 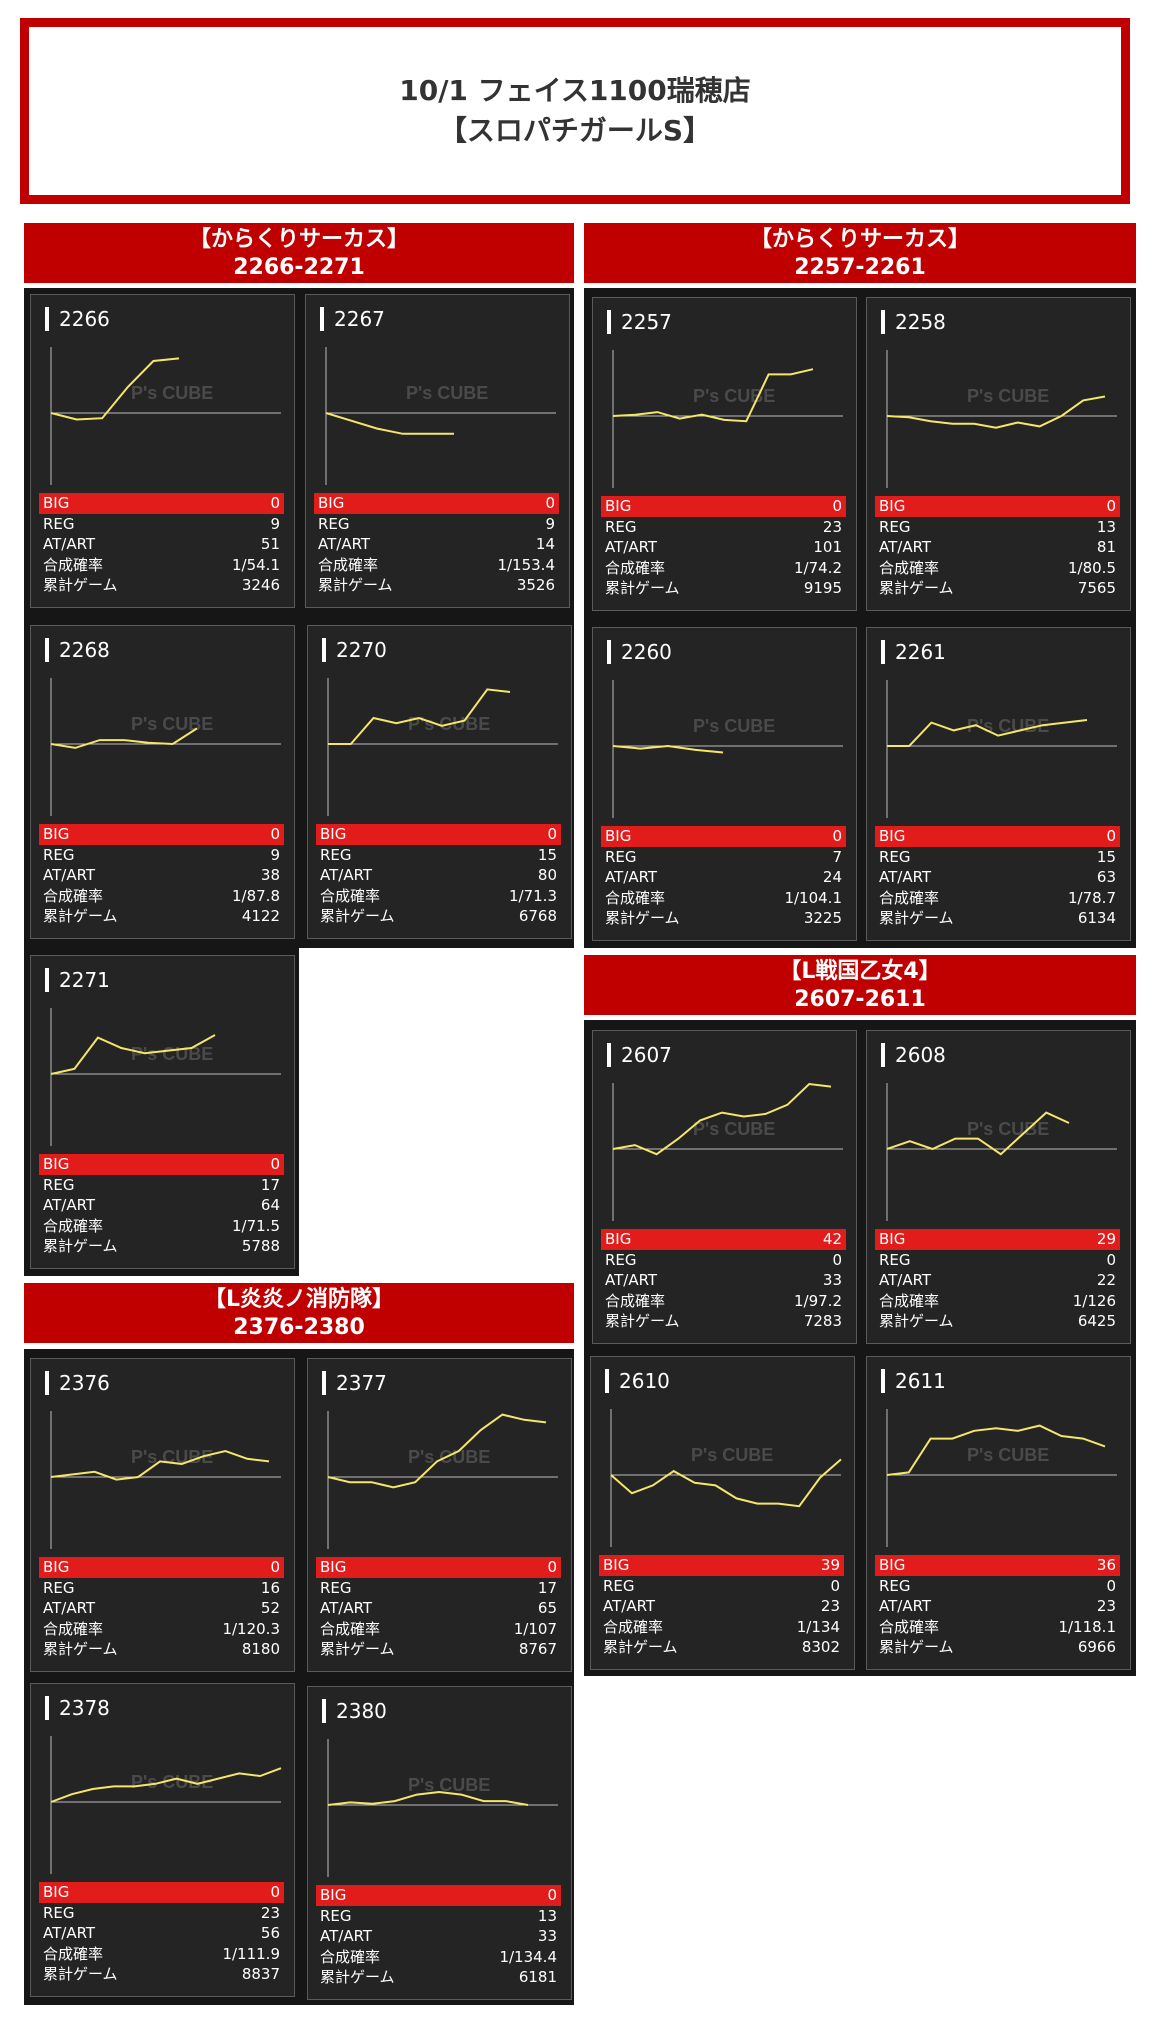 I want to click on stat-row-prob: 合成確率 1/111.9, so click(x=161, y=1954).